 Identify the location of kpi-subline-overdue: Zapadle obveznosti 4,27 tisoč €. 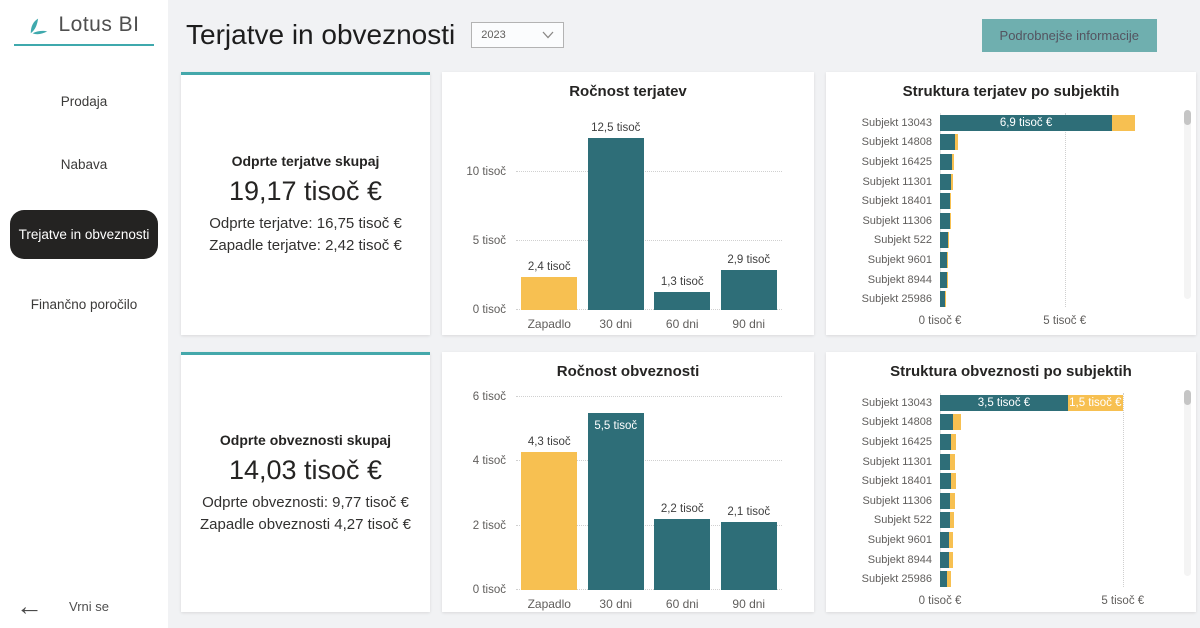
(305, 524).